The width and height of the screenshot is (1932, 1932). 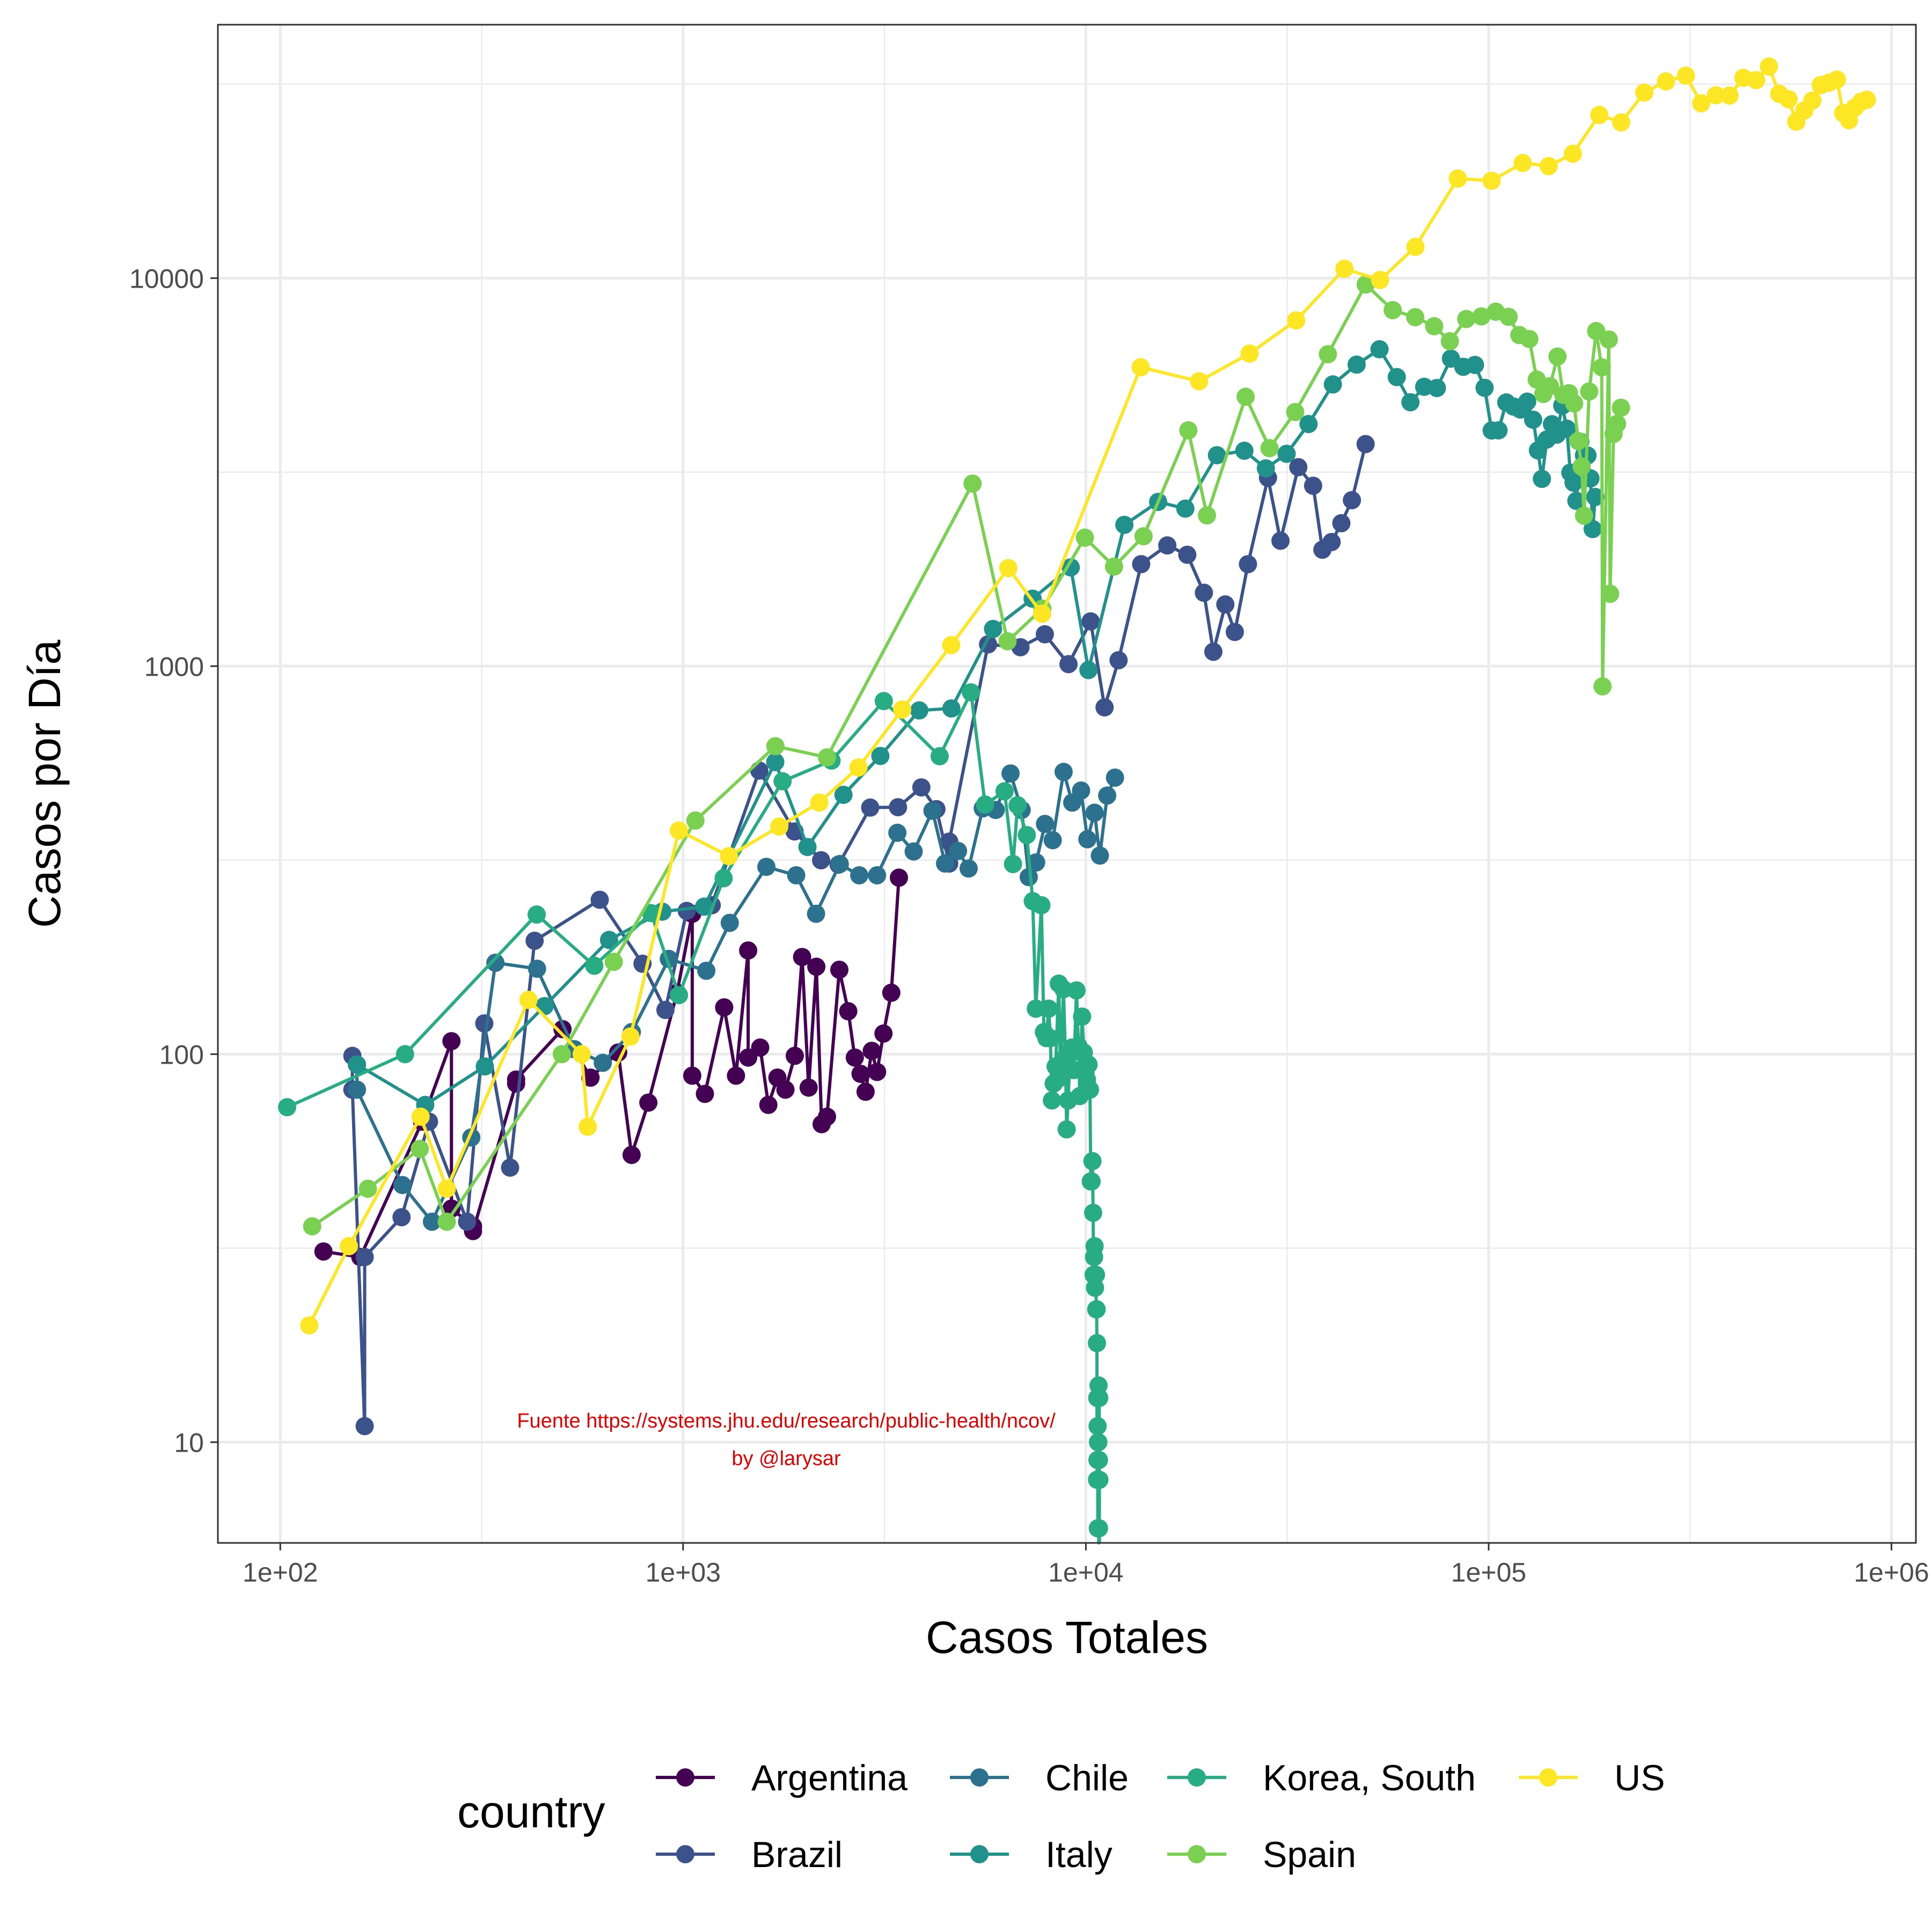 What do you see at coordinates (174, 667) in the screenshot?
I see `y-tick-label: 1000` at bounding box center [174, 667].